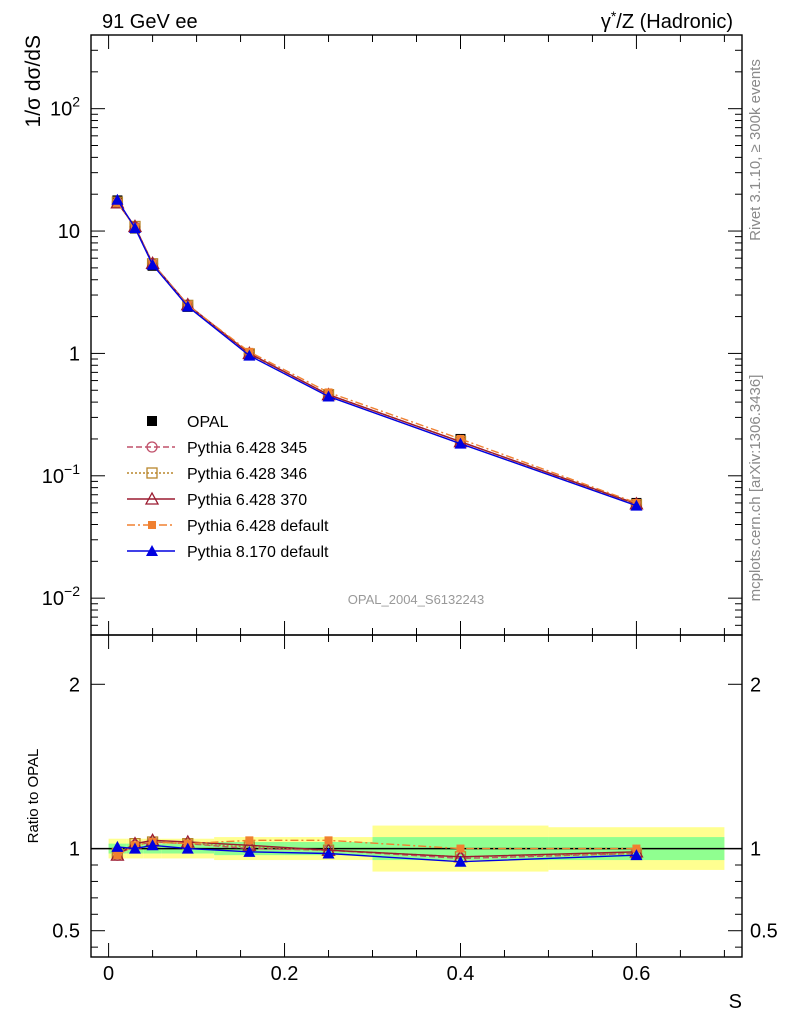  What do you see at coordinates (755, 488) in the screenshot?
I see `mcplots-label: mcplots.cern.ch [arXiv:1306.3436]` at bounding box center [755, 488].